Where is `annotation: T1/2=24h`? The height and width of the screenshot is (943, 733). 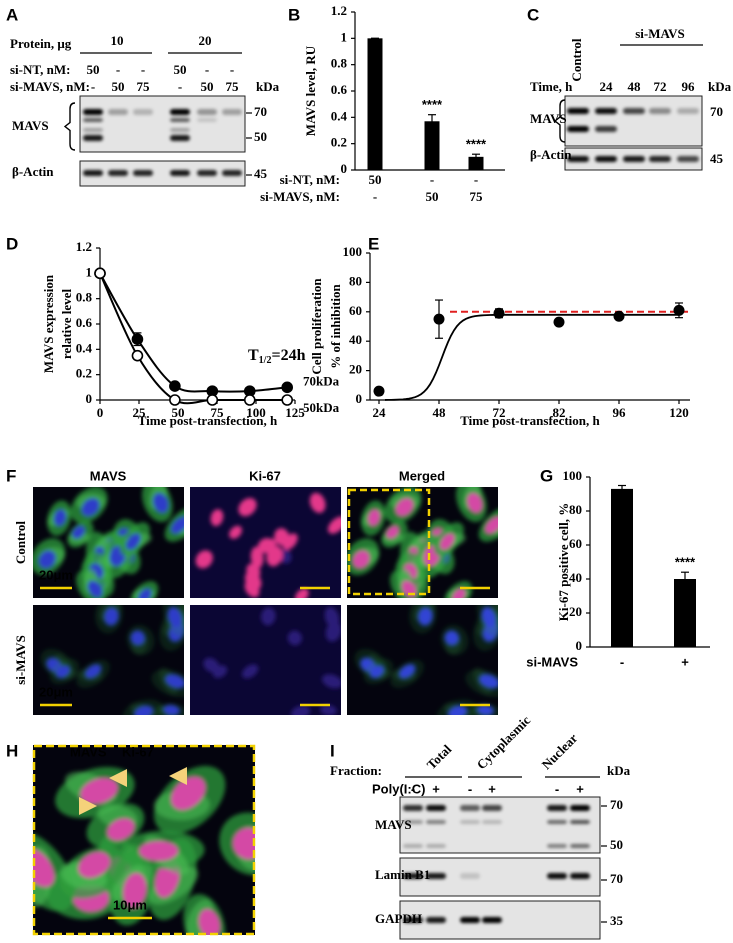
annotation: T1/2=24h is located at coordinates (277, 357).